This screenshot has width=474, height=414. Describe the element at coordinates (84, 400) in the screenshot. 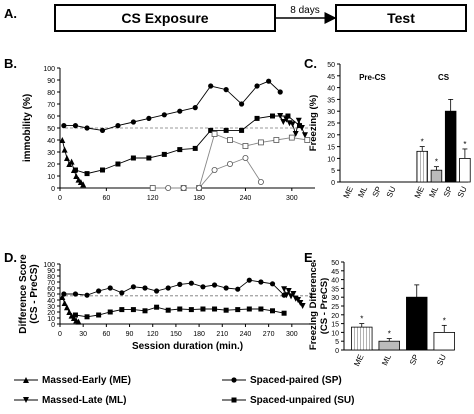

I see `legend-label: Massed-Late (ML)` at that location.